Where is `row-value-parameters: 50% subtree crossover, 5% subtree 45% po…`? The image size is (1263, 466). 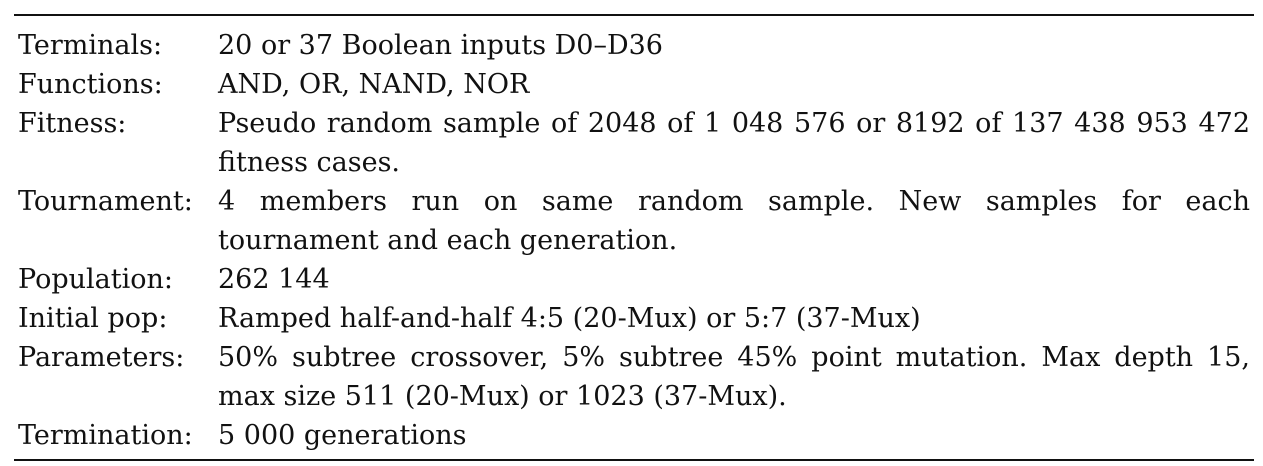
row-value-parameters: 50% subtree crossover, 5% subtree 45% po… is located at coordinates (734, 377).